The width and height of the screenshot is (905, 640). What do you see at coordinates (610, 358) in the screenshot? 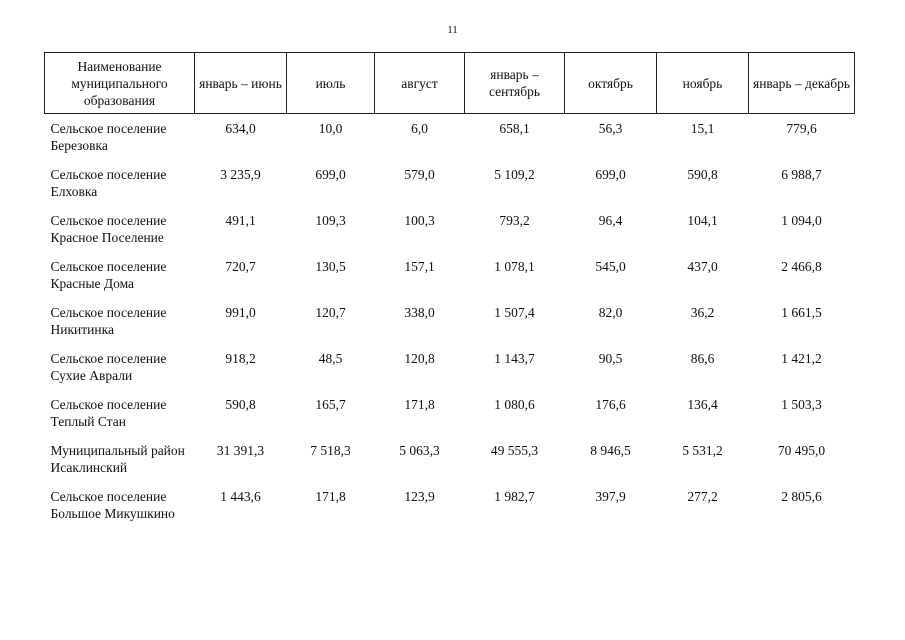
I see `cell-oct: 90,5` at bounding box center [610, 358].